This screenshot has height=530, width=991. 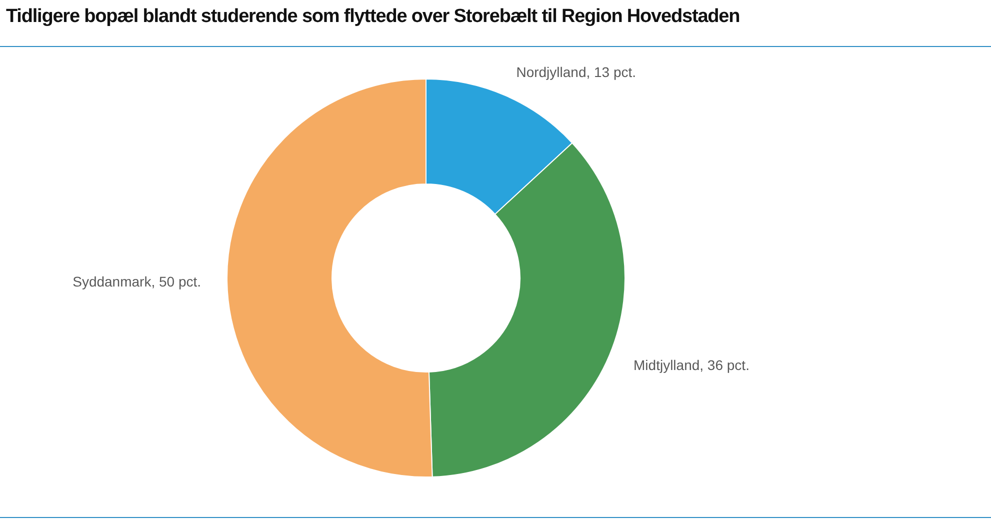 I want to click on slice-label: Syddanmark, 50 pct., so click(x=137, y=282).